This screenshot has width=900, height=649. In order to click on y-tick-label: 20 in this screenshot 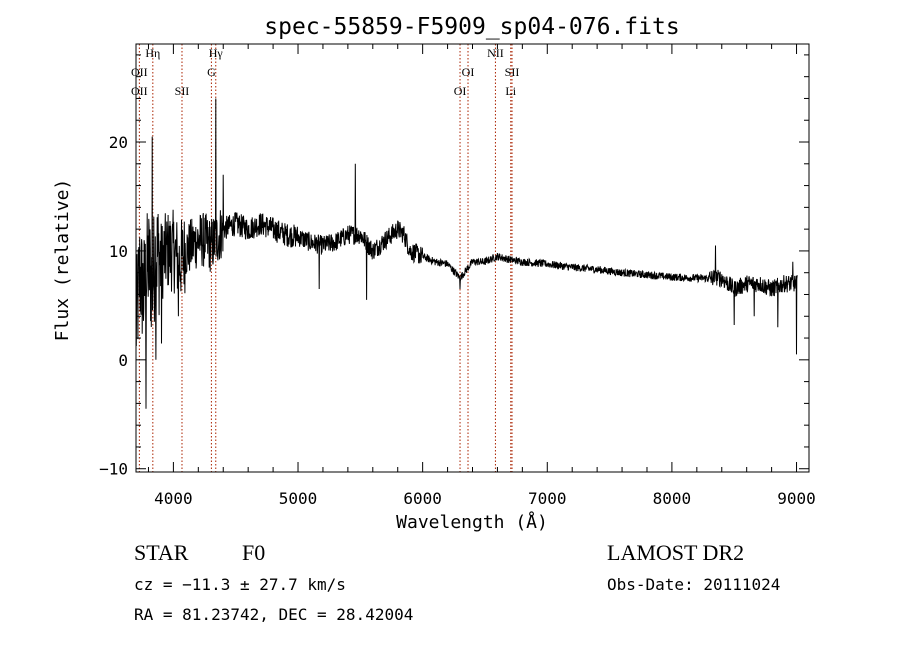, I will do `click(118, 142)`.